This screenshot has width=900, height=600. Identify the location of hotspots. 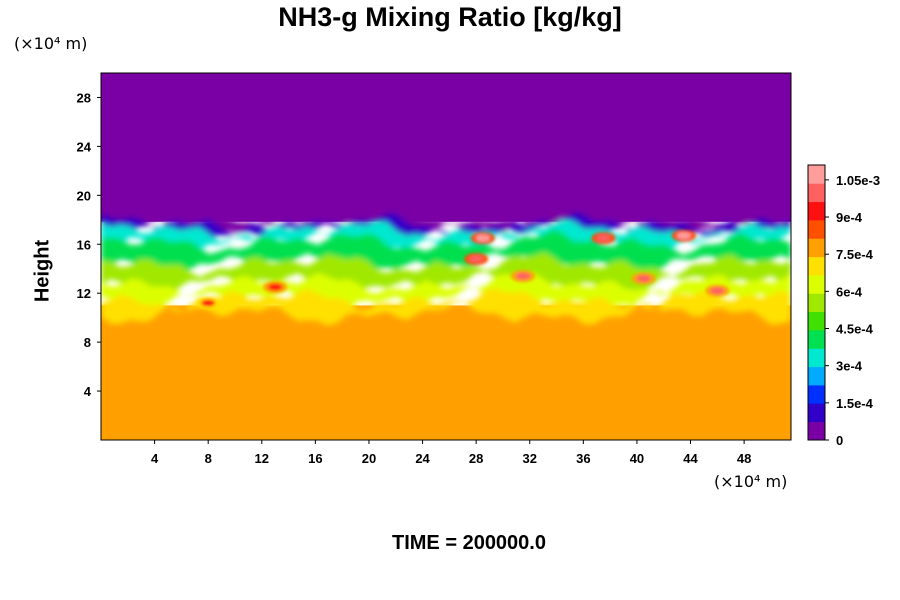
(463, 269).